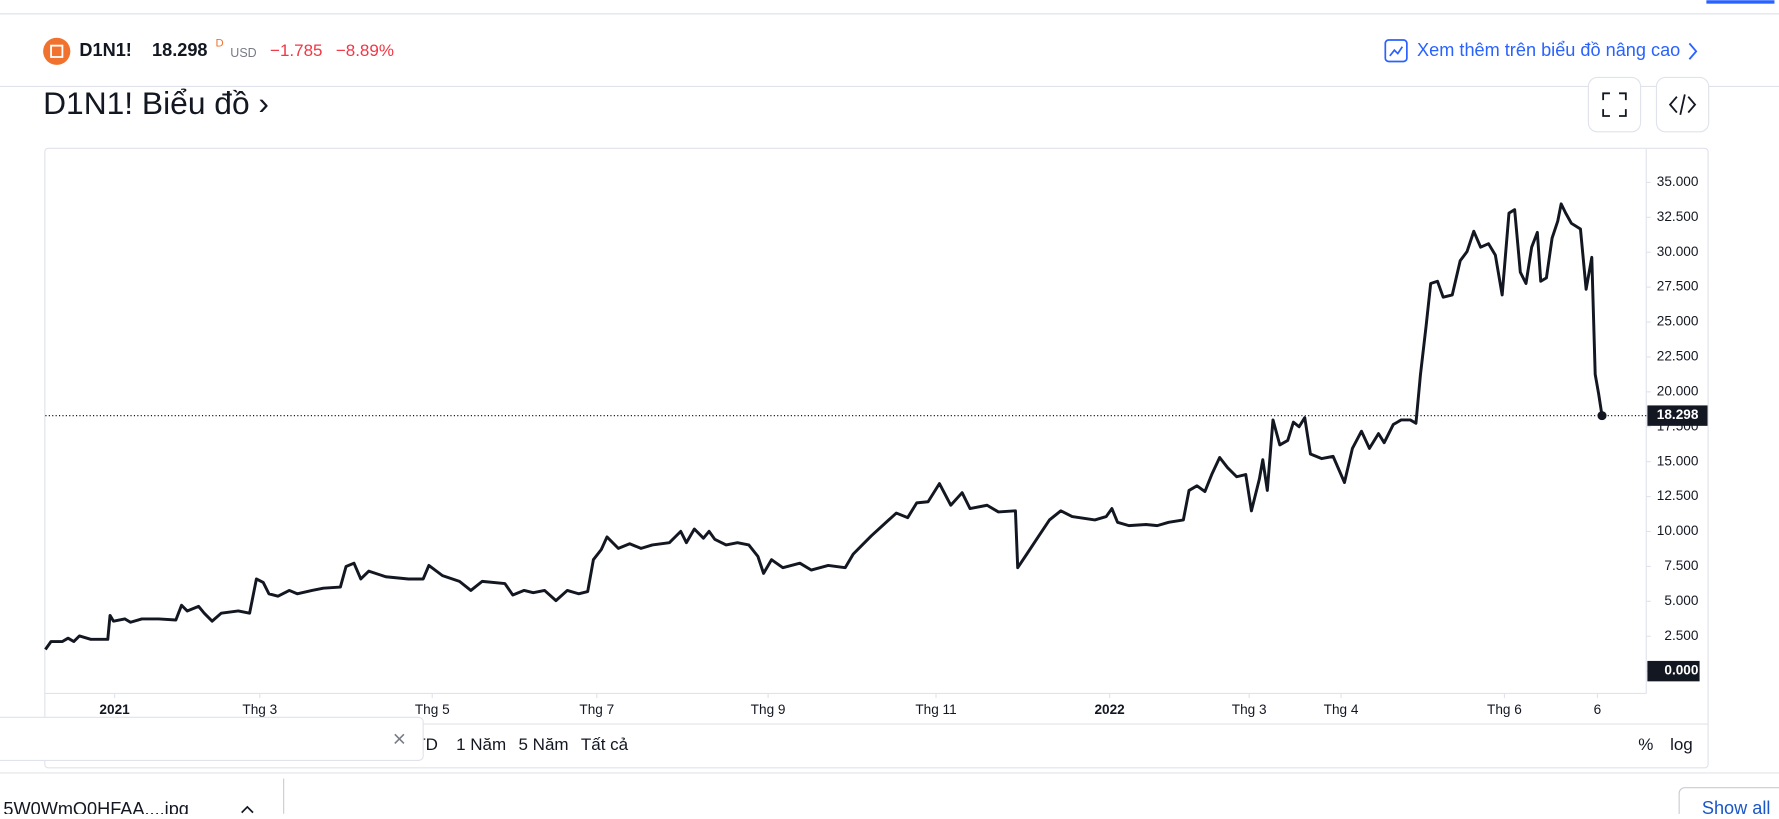  What do you see at coordinates (399, 738) in the screenshot?
I see `popup-close` at bounding box center [399, 738].